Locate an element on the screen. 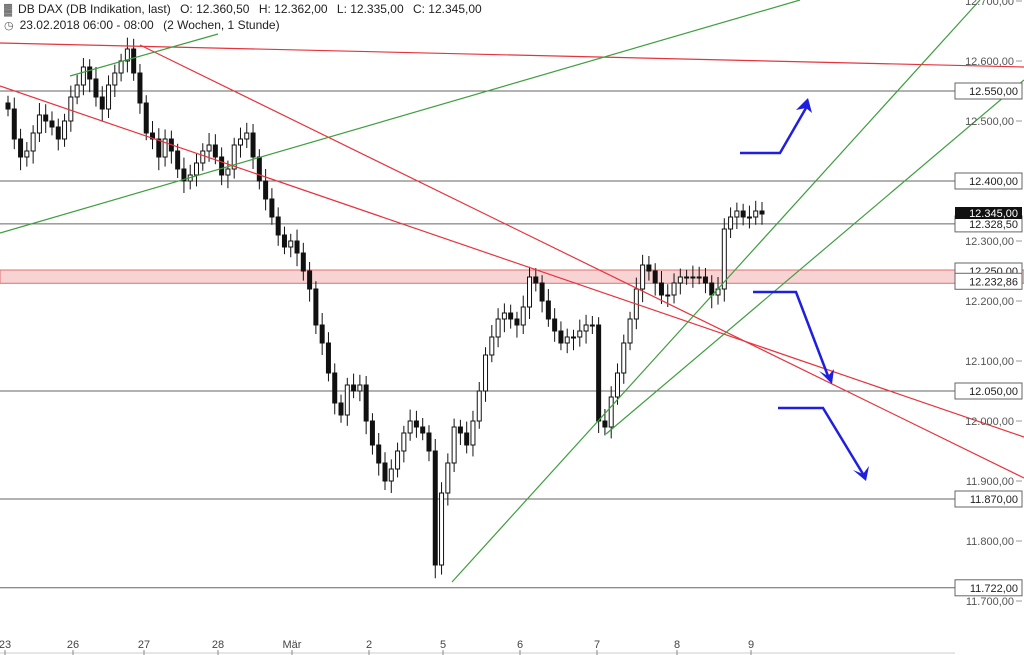 Image resolution: width=1024 pixels, height=655 pixels. arrow-up is located at coordinates (776, 126).